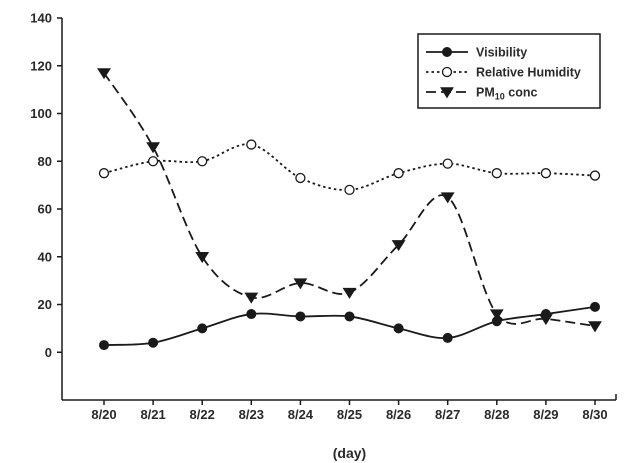  Describe the element at coordinates (447, 52) in the screenshot. I see `data-point-legend-visibility` at that location.